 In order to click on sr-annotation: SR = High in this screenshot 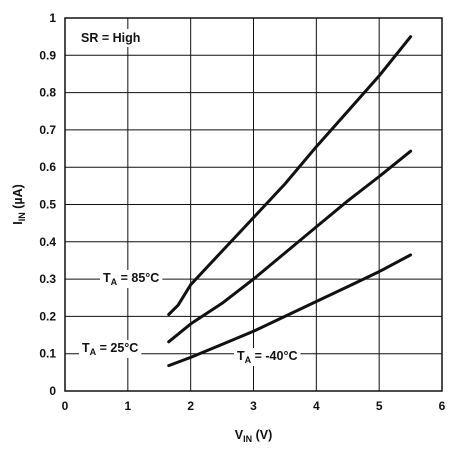, I will do `click(110, 38)`.